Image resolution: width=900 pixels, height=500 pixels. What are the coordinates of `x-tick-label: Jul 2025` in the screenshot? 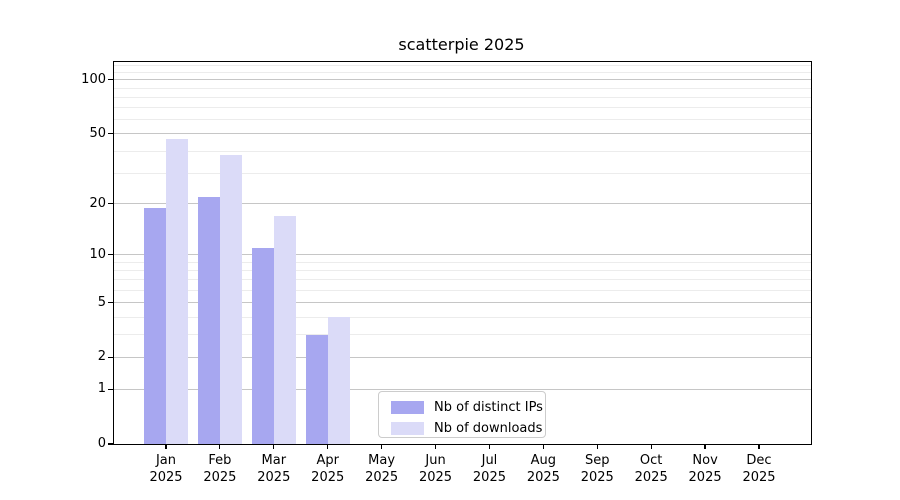 It's located at (489, 469).